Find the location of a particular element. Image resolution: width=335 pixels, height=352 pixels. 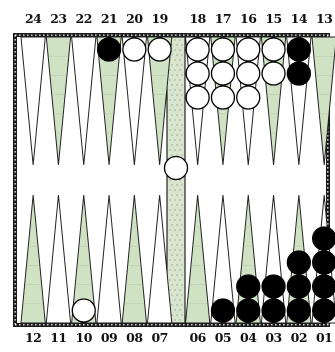

point-label-top-16: 16 is located at coordinates (248, 18).